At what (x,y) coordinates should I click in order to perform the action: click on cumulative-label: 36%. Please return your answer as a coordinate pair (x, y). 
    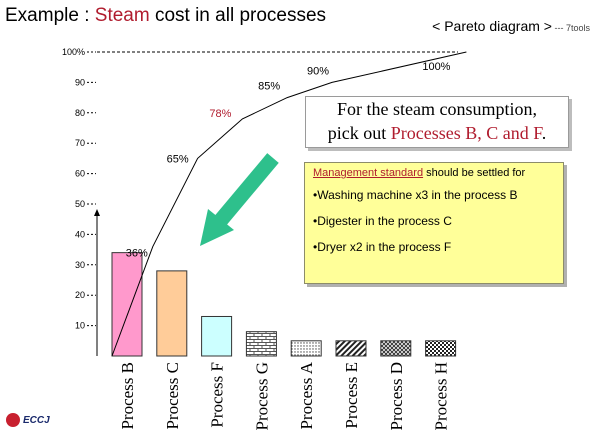
    Looking at the image, I should click on (137, 254).